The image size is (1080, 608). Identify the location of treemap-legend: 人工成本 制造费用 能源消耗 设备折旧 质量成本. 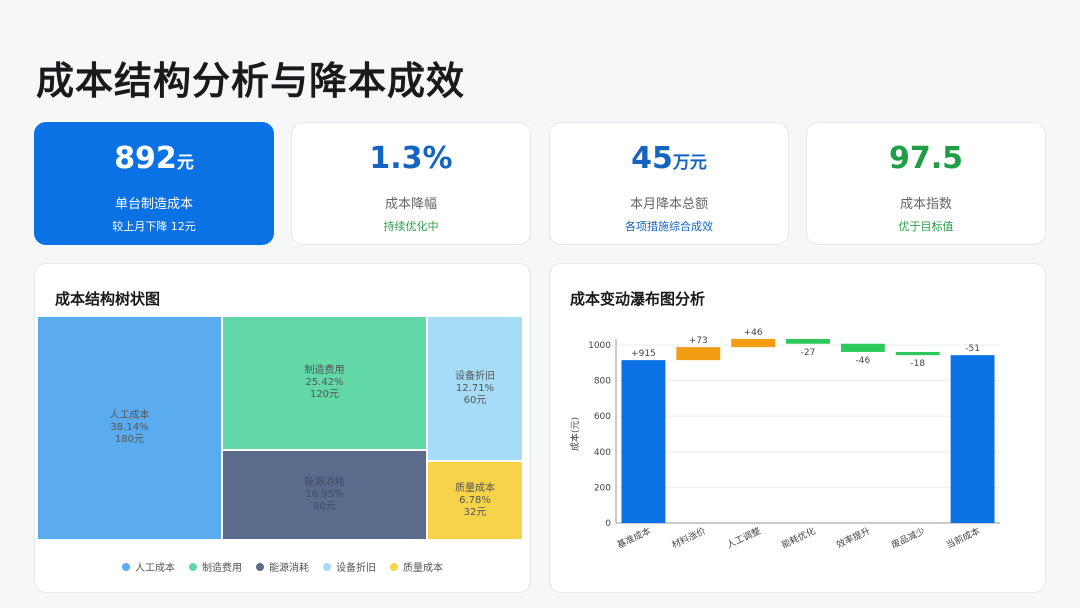
(282, 566).